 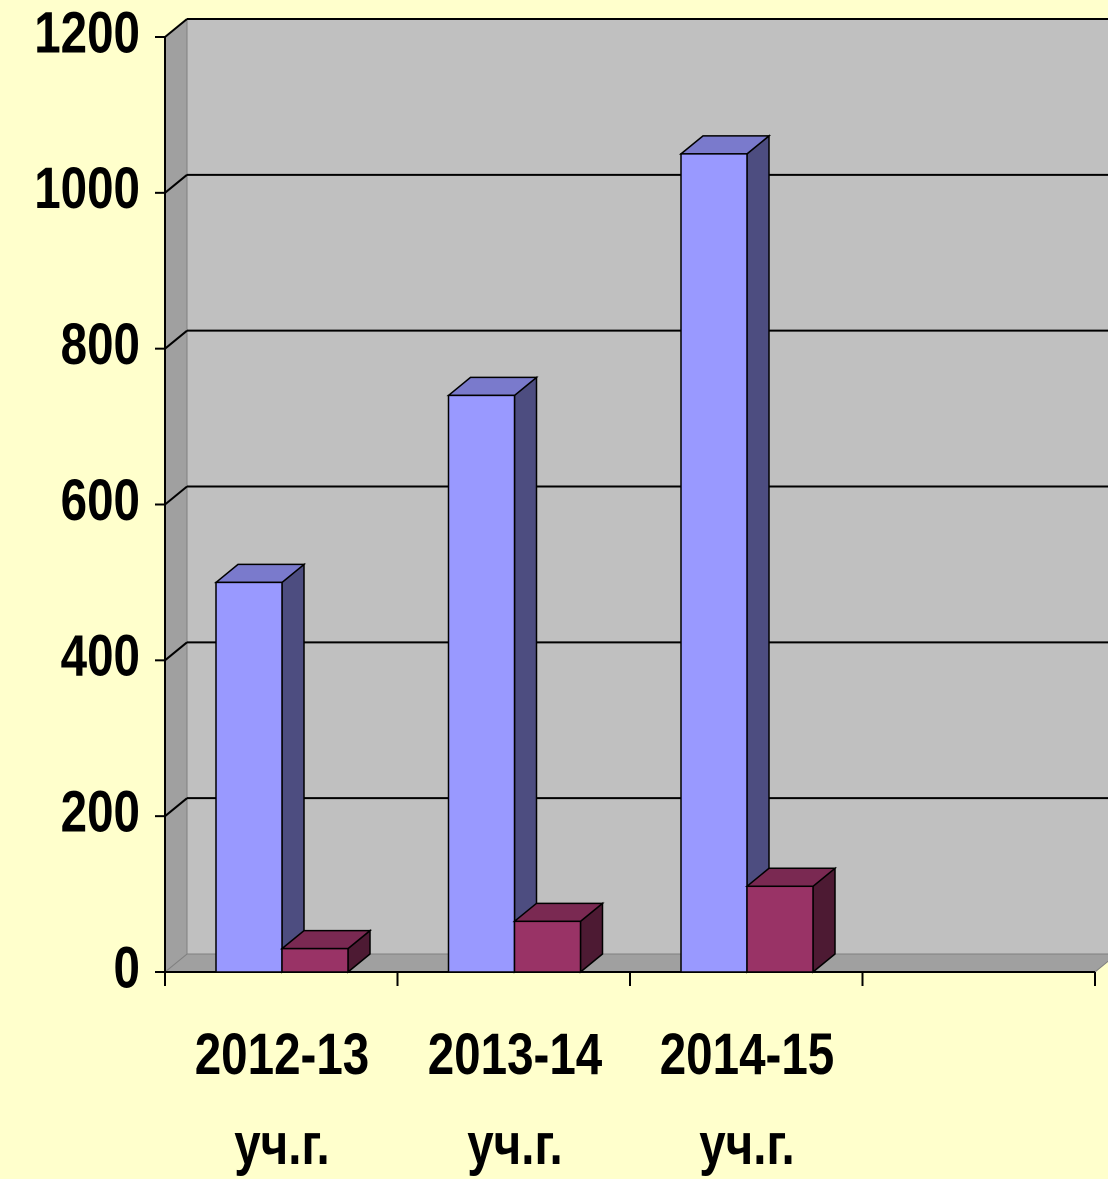 I want to click on y-tick-label: 600, so click(x=100, y=500).